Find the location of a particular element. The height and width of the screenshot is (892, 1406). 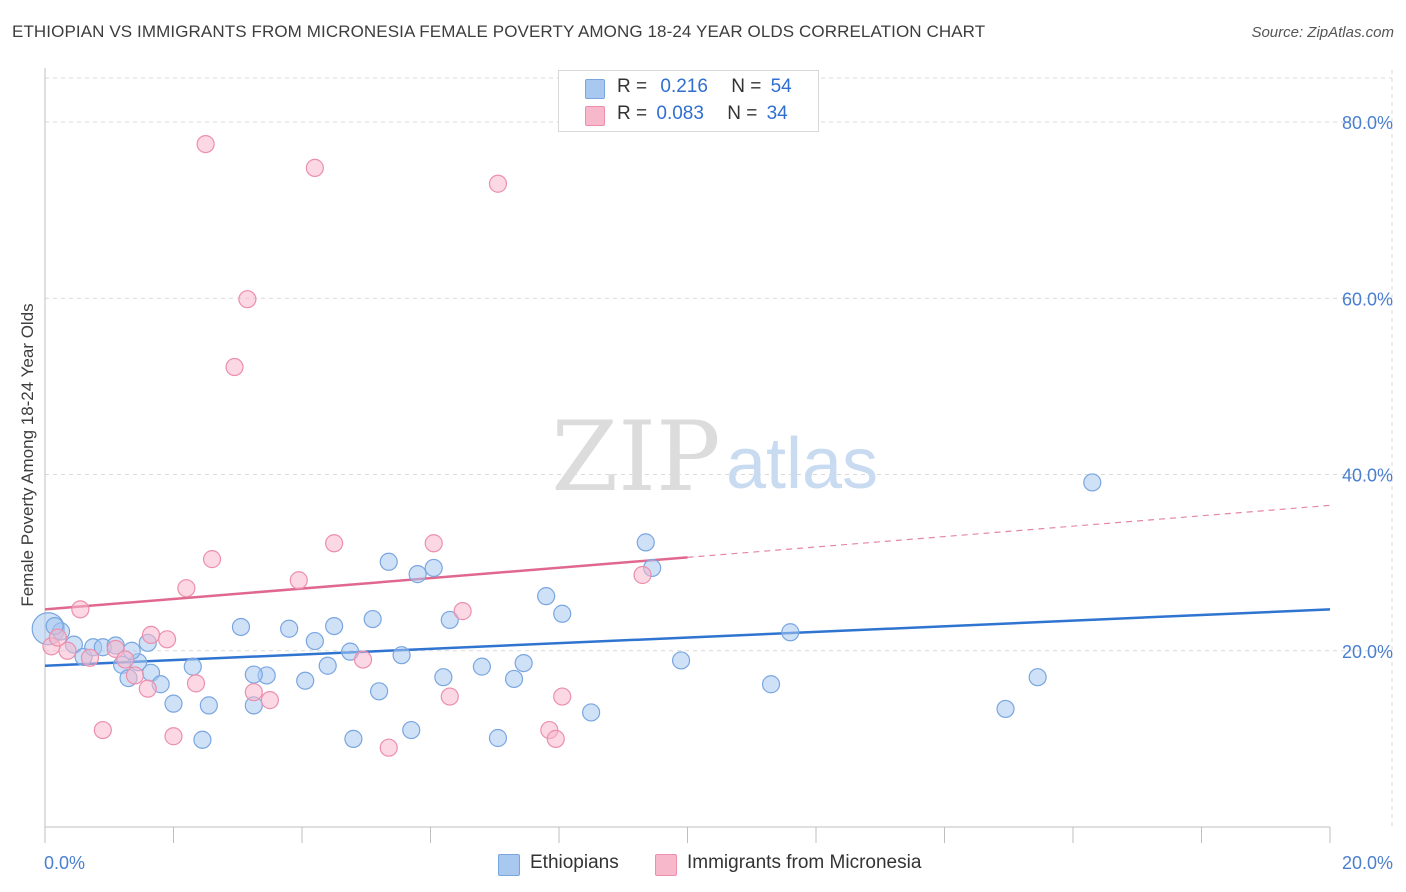

y-axis-label: Female Poverty Among 18-24 Year Olds is located at coordinates (27, 454).